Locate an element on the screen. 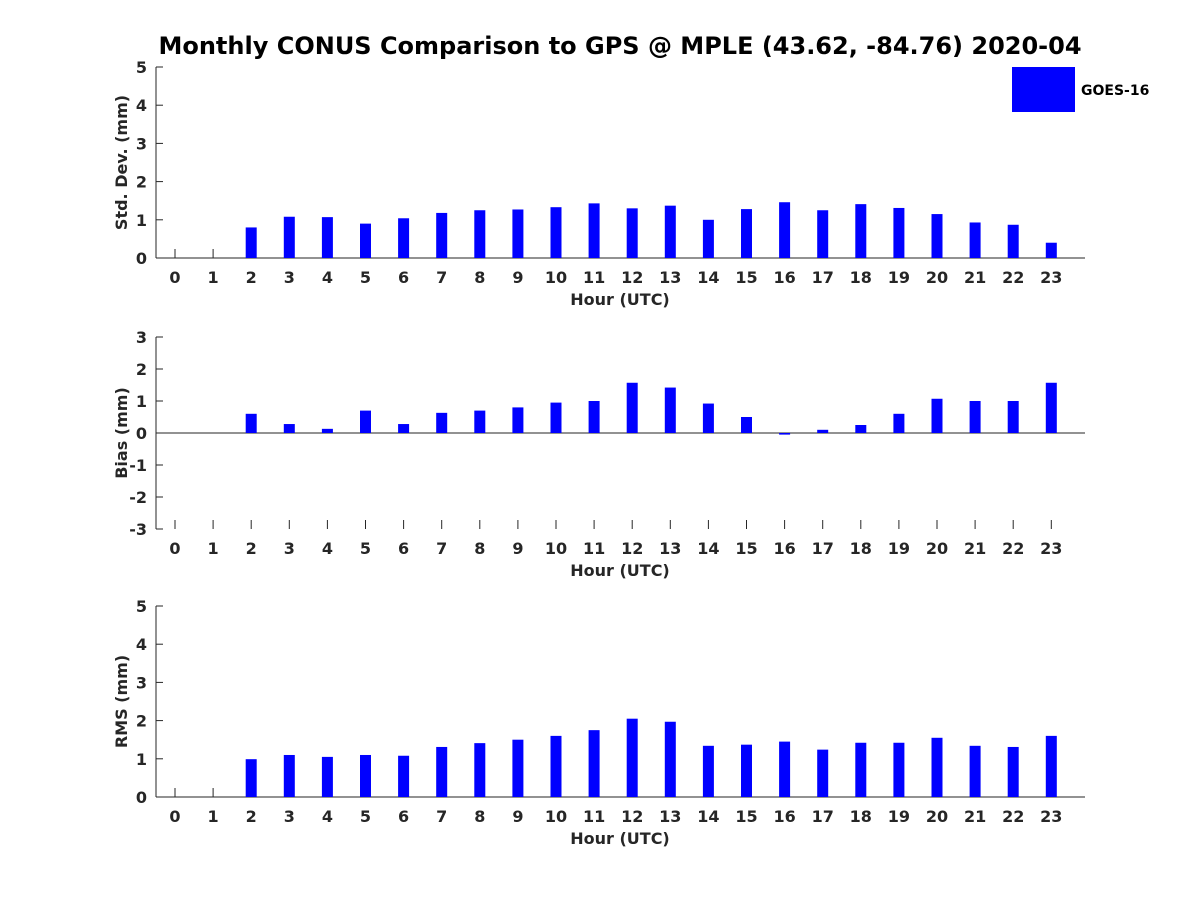  y-tick-label: -2 is located at coordinates (138, 497).